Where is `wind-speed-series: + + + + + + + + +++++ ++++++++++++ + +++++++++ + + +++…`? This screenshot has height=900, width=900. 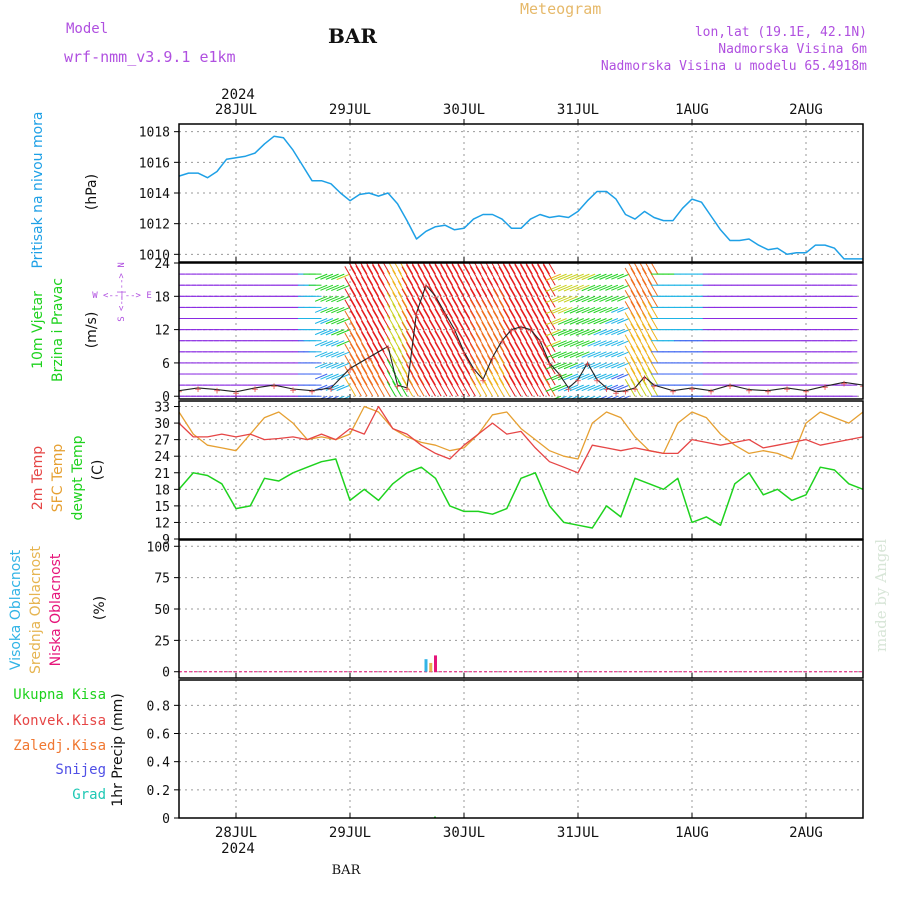
wind-speed-series: + + + + + + + + +++++ ++++++++++++ + +++++++++ + + +++… is located at coordinates (521, 340).